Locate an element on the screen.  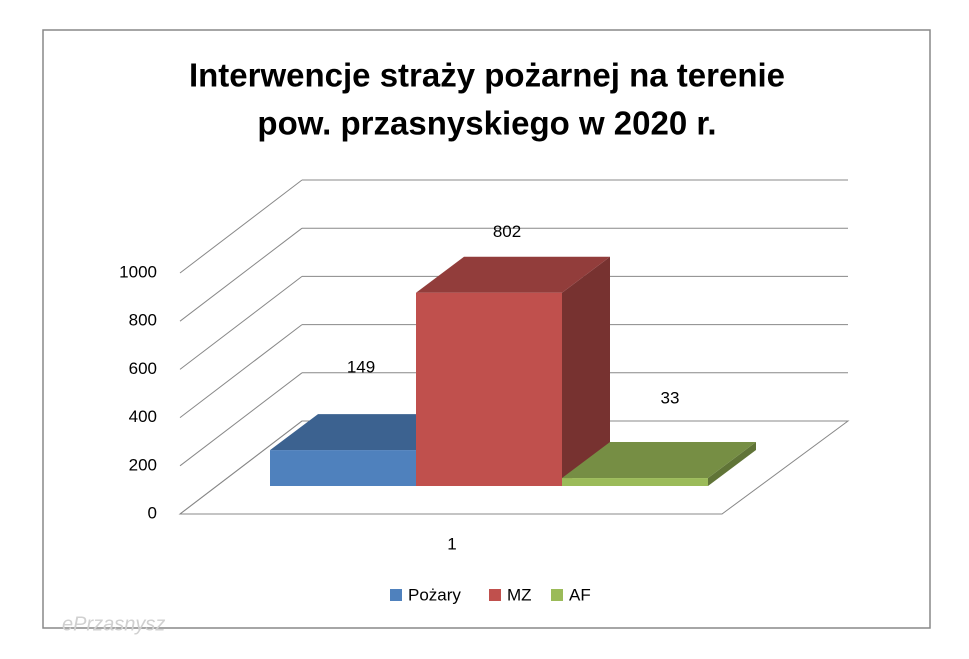
y-tick-label: 600 is located at coordinates (143, 368).